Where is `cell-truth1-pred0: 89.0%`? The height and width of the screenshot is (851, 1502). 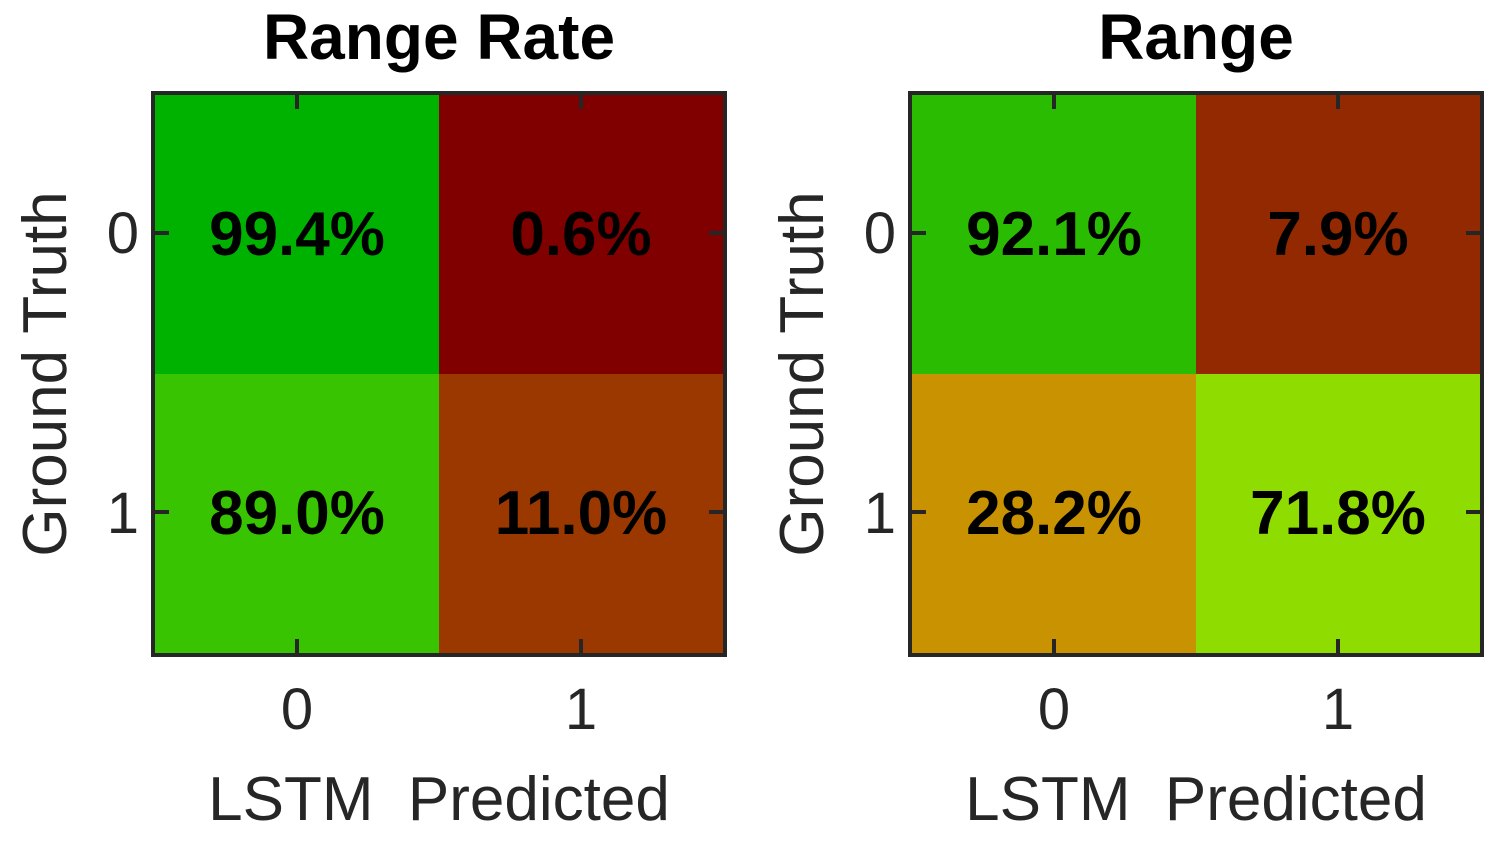 cell-truth1-pred0: 89.0% is located at coordinates (297, 513).